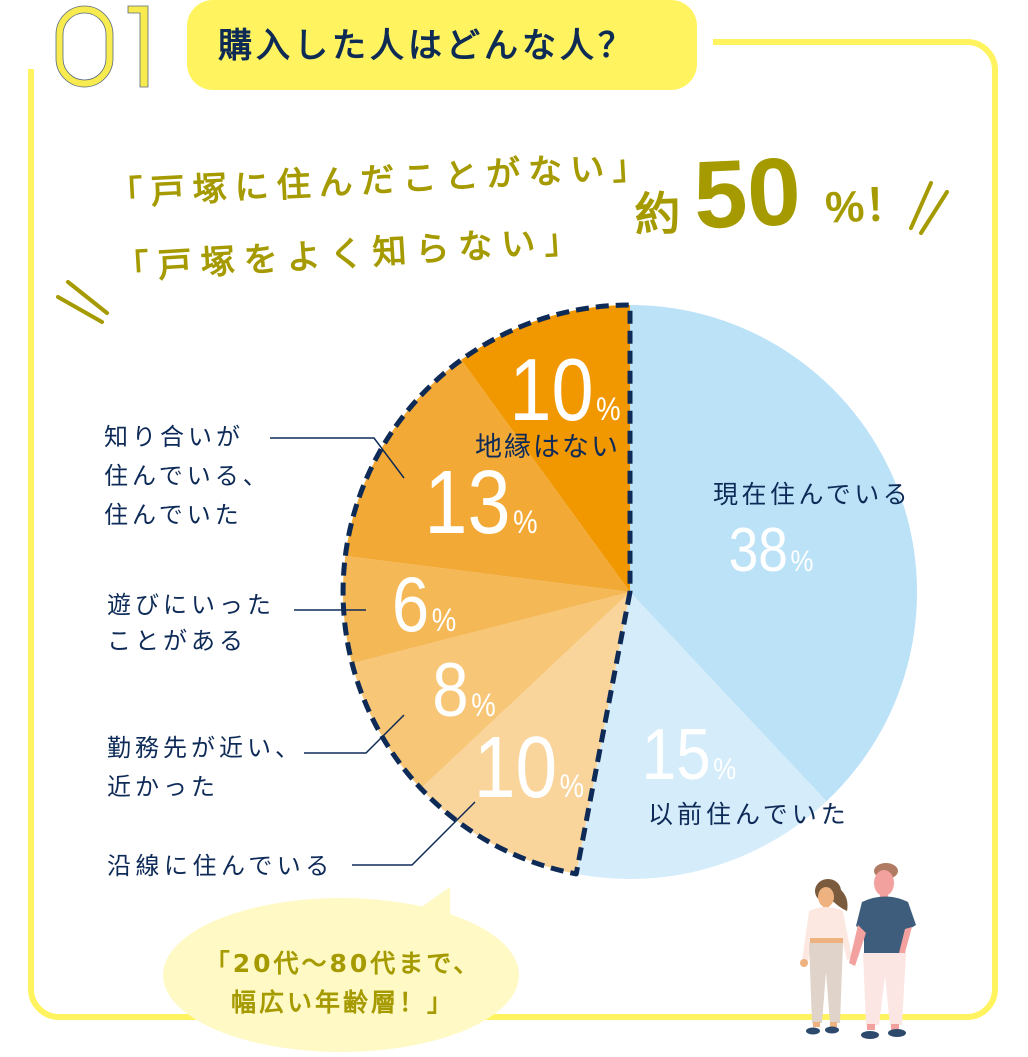 The width and height of the screenshot is (1028, 1057). I want to click on slice-value-visited: 6%, so click(424, 604).